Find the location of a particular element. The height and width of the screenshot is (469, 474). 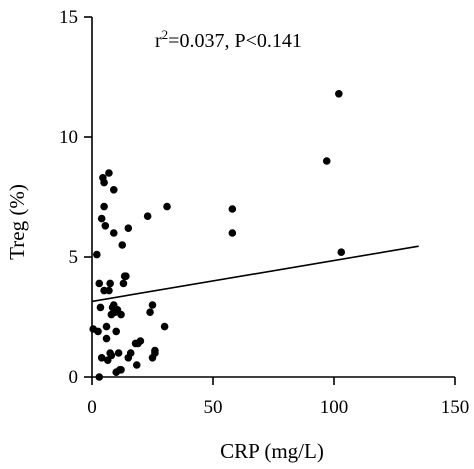

x-axis-title: CRP (mg/L) is located at coordinates (272, 451).